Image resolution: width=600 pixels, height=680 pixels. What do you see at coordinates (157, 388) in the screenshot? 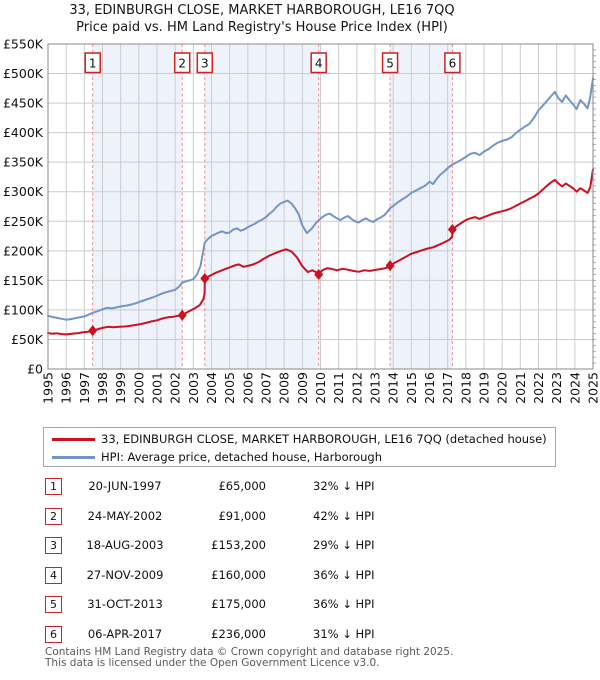
I see `x-tick-2001: 2001` at bounding box center [157, 388].